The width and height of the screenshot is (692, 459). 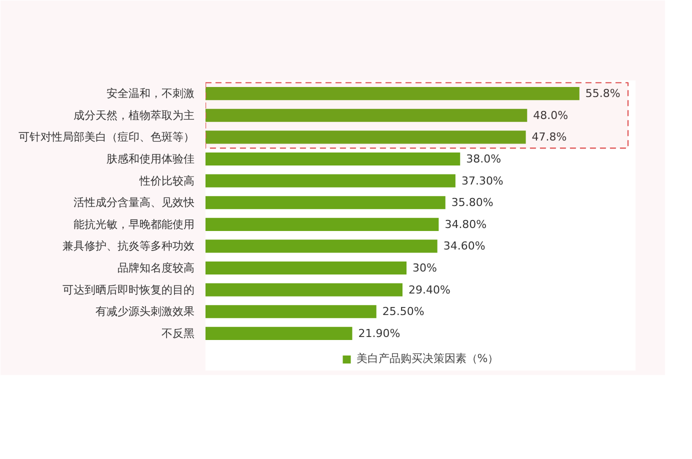 I want to click on data-label: 48.0%, so click(x=550, y=115).